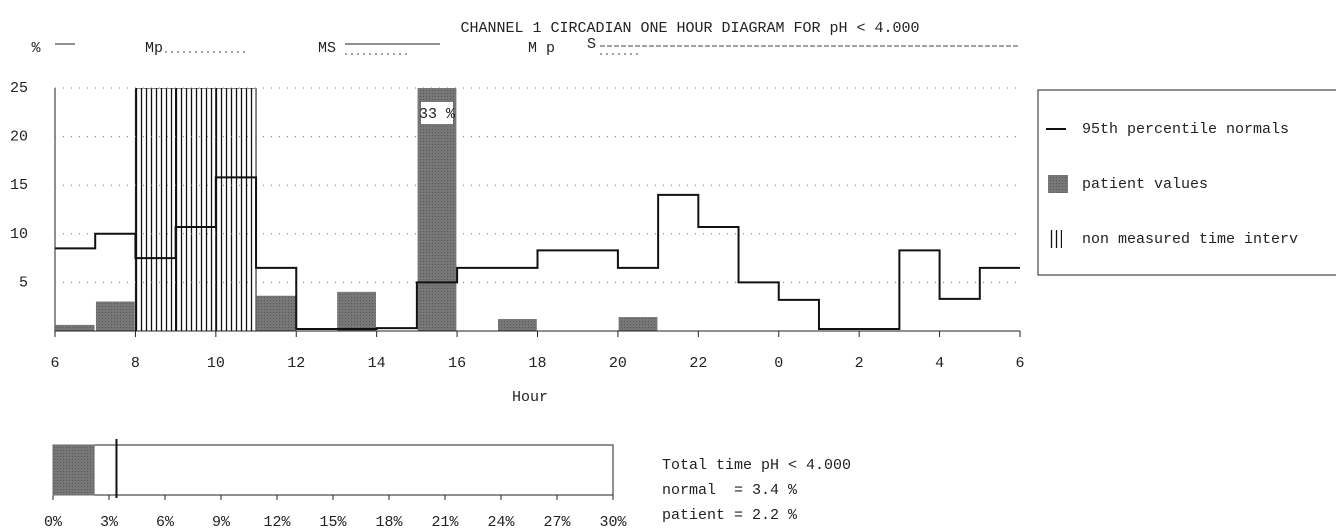 The height and width of the screenshot is (532, 1336). Describe the element at coordinates (939, 363) in the screenshot. I see `x-tick-label: 4` at that location.